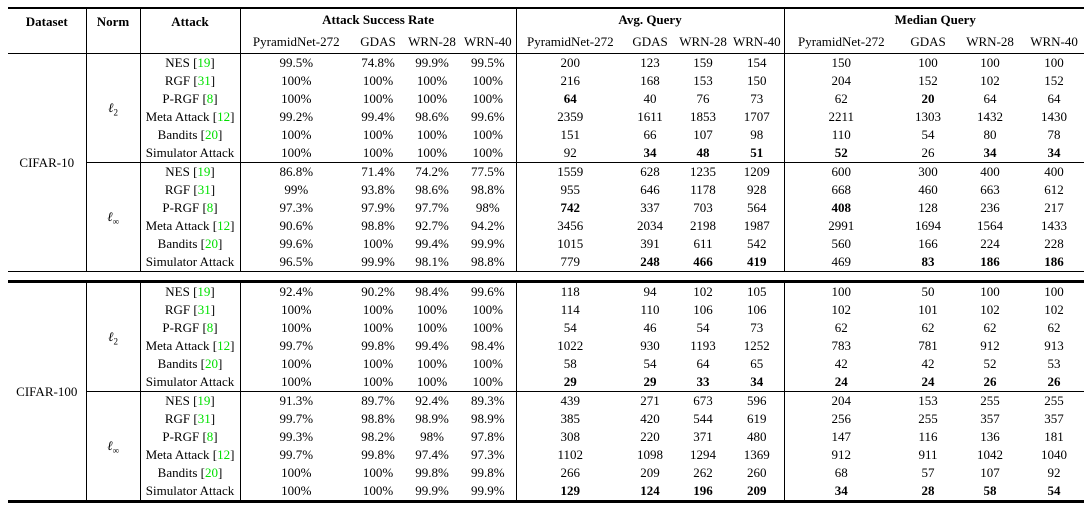 The width and height of the screenshot is (1084, 519). I want to click on cell-avg-query: 51, so click(757, 153).